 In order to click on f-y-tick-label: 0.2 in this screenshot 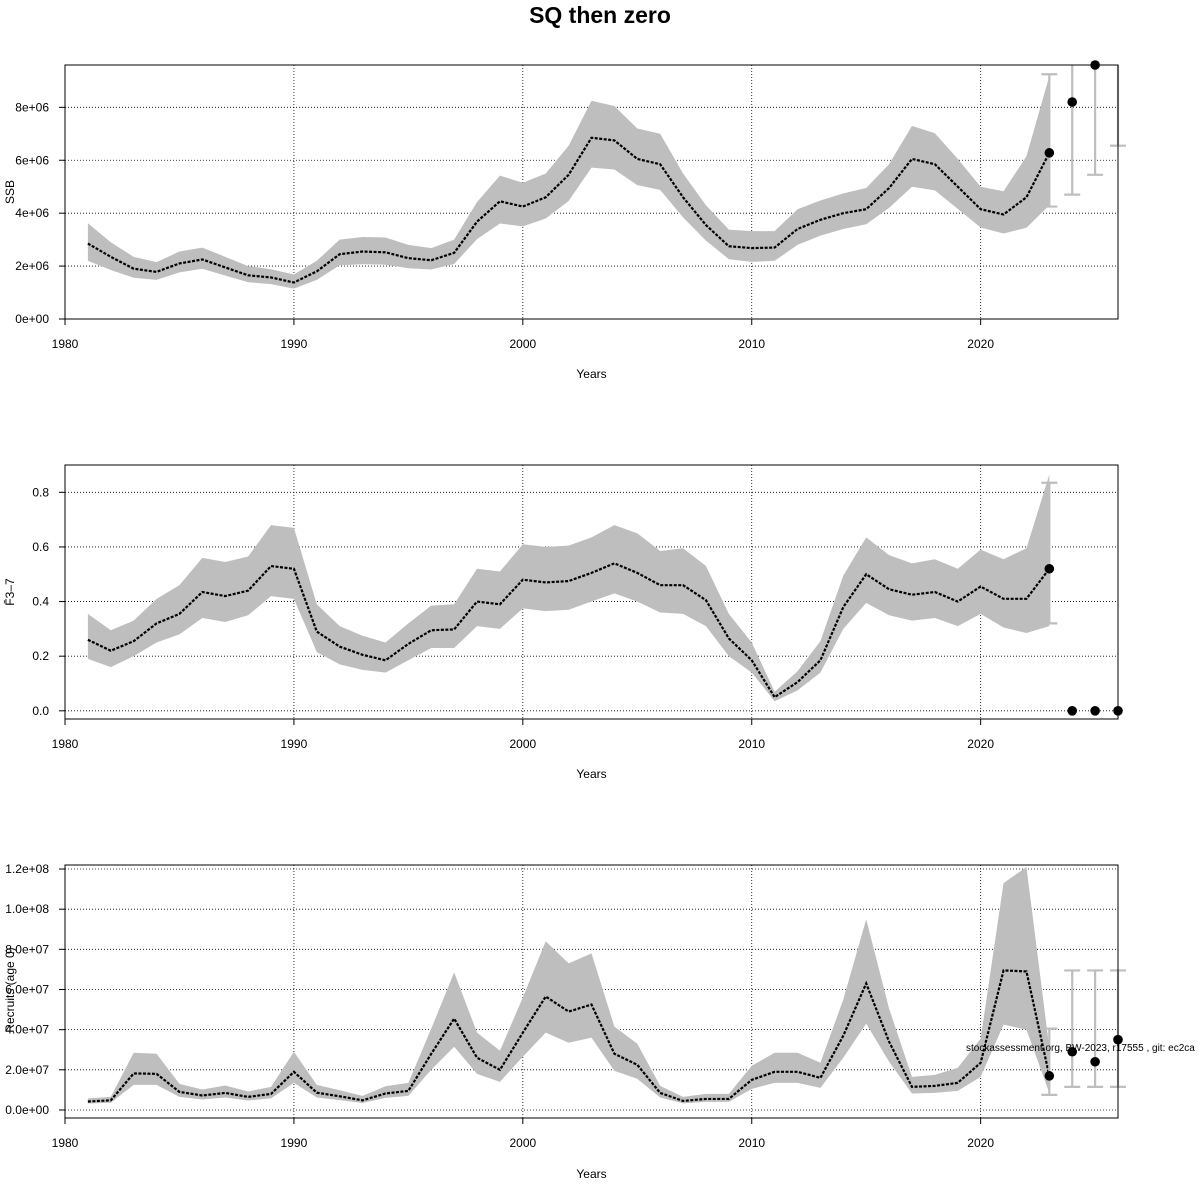, I will do `click(40, 656)`.